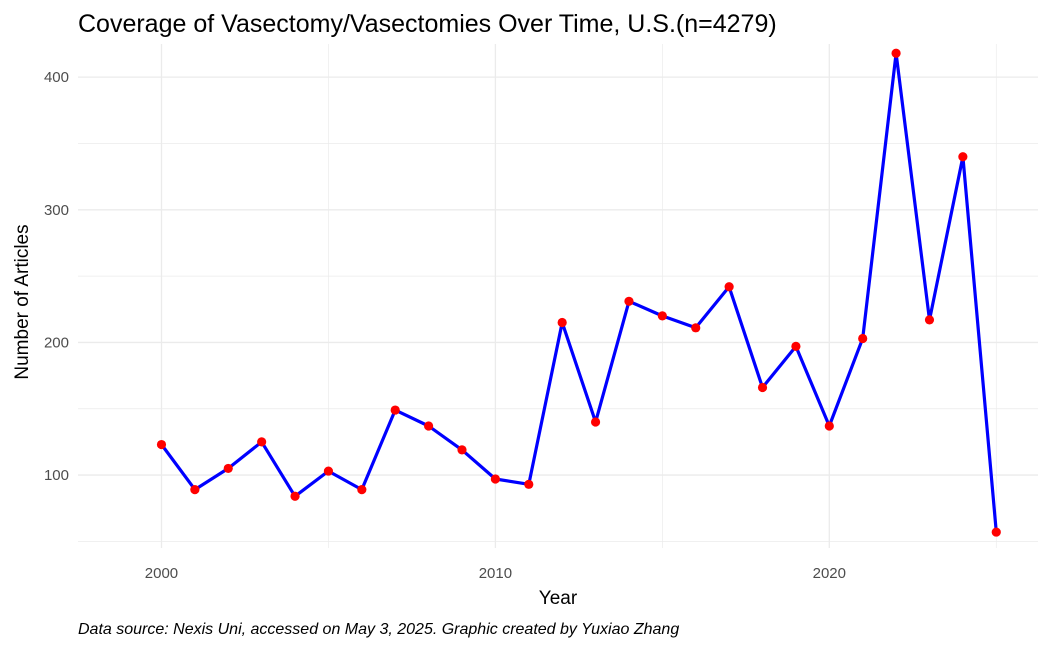 This screenshot has width=1050, height=648. Describe the element at coordinates (56, 210) in the screenshot. I see `y-tick-label: 300` at that location.